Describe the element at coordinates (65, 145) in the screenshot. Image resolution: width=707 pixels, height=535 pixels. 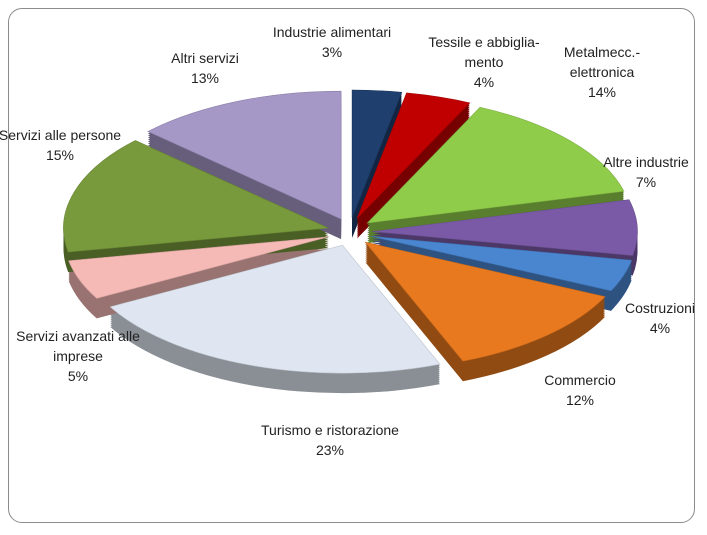
I see `data-label: Servizi alle persone 15%` at that location.